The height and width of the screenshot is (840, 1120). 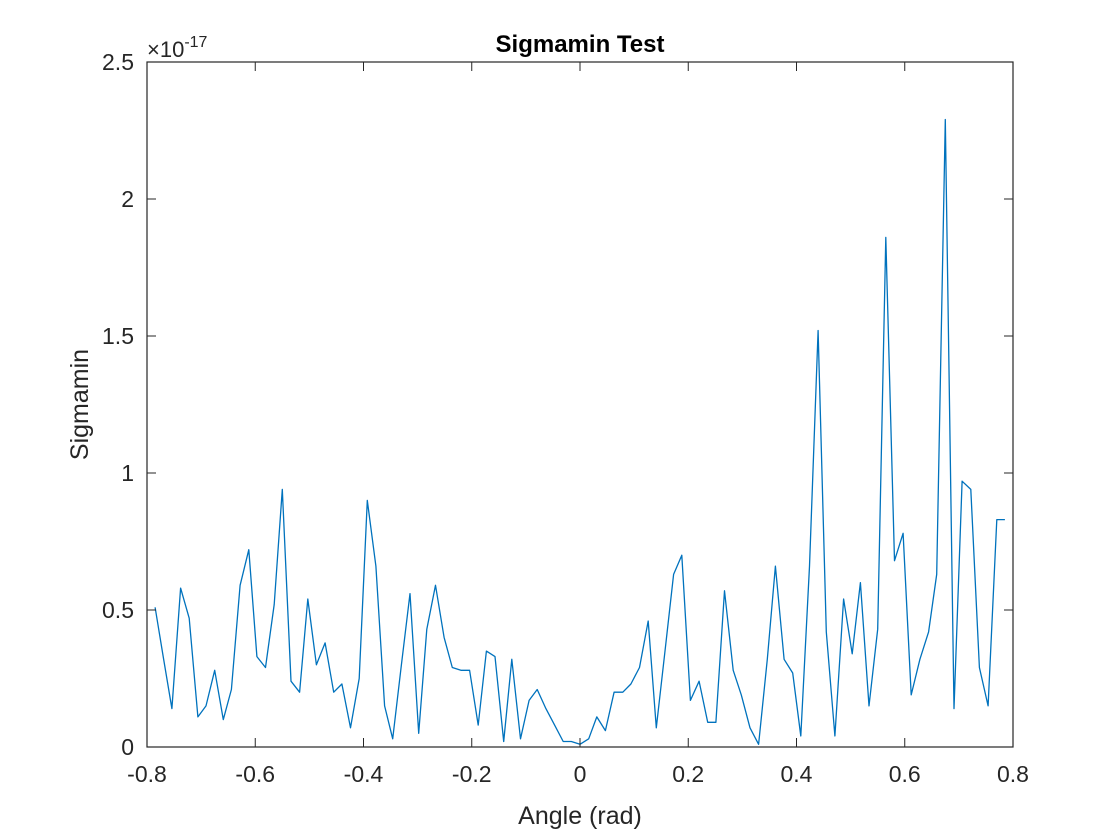 What do you see at coordinates (255, 774) in the screenshot?
I see `x-tick-label: -0.6` at bounding box center [255, 774].